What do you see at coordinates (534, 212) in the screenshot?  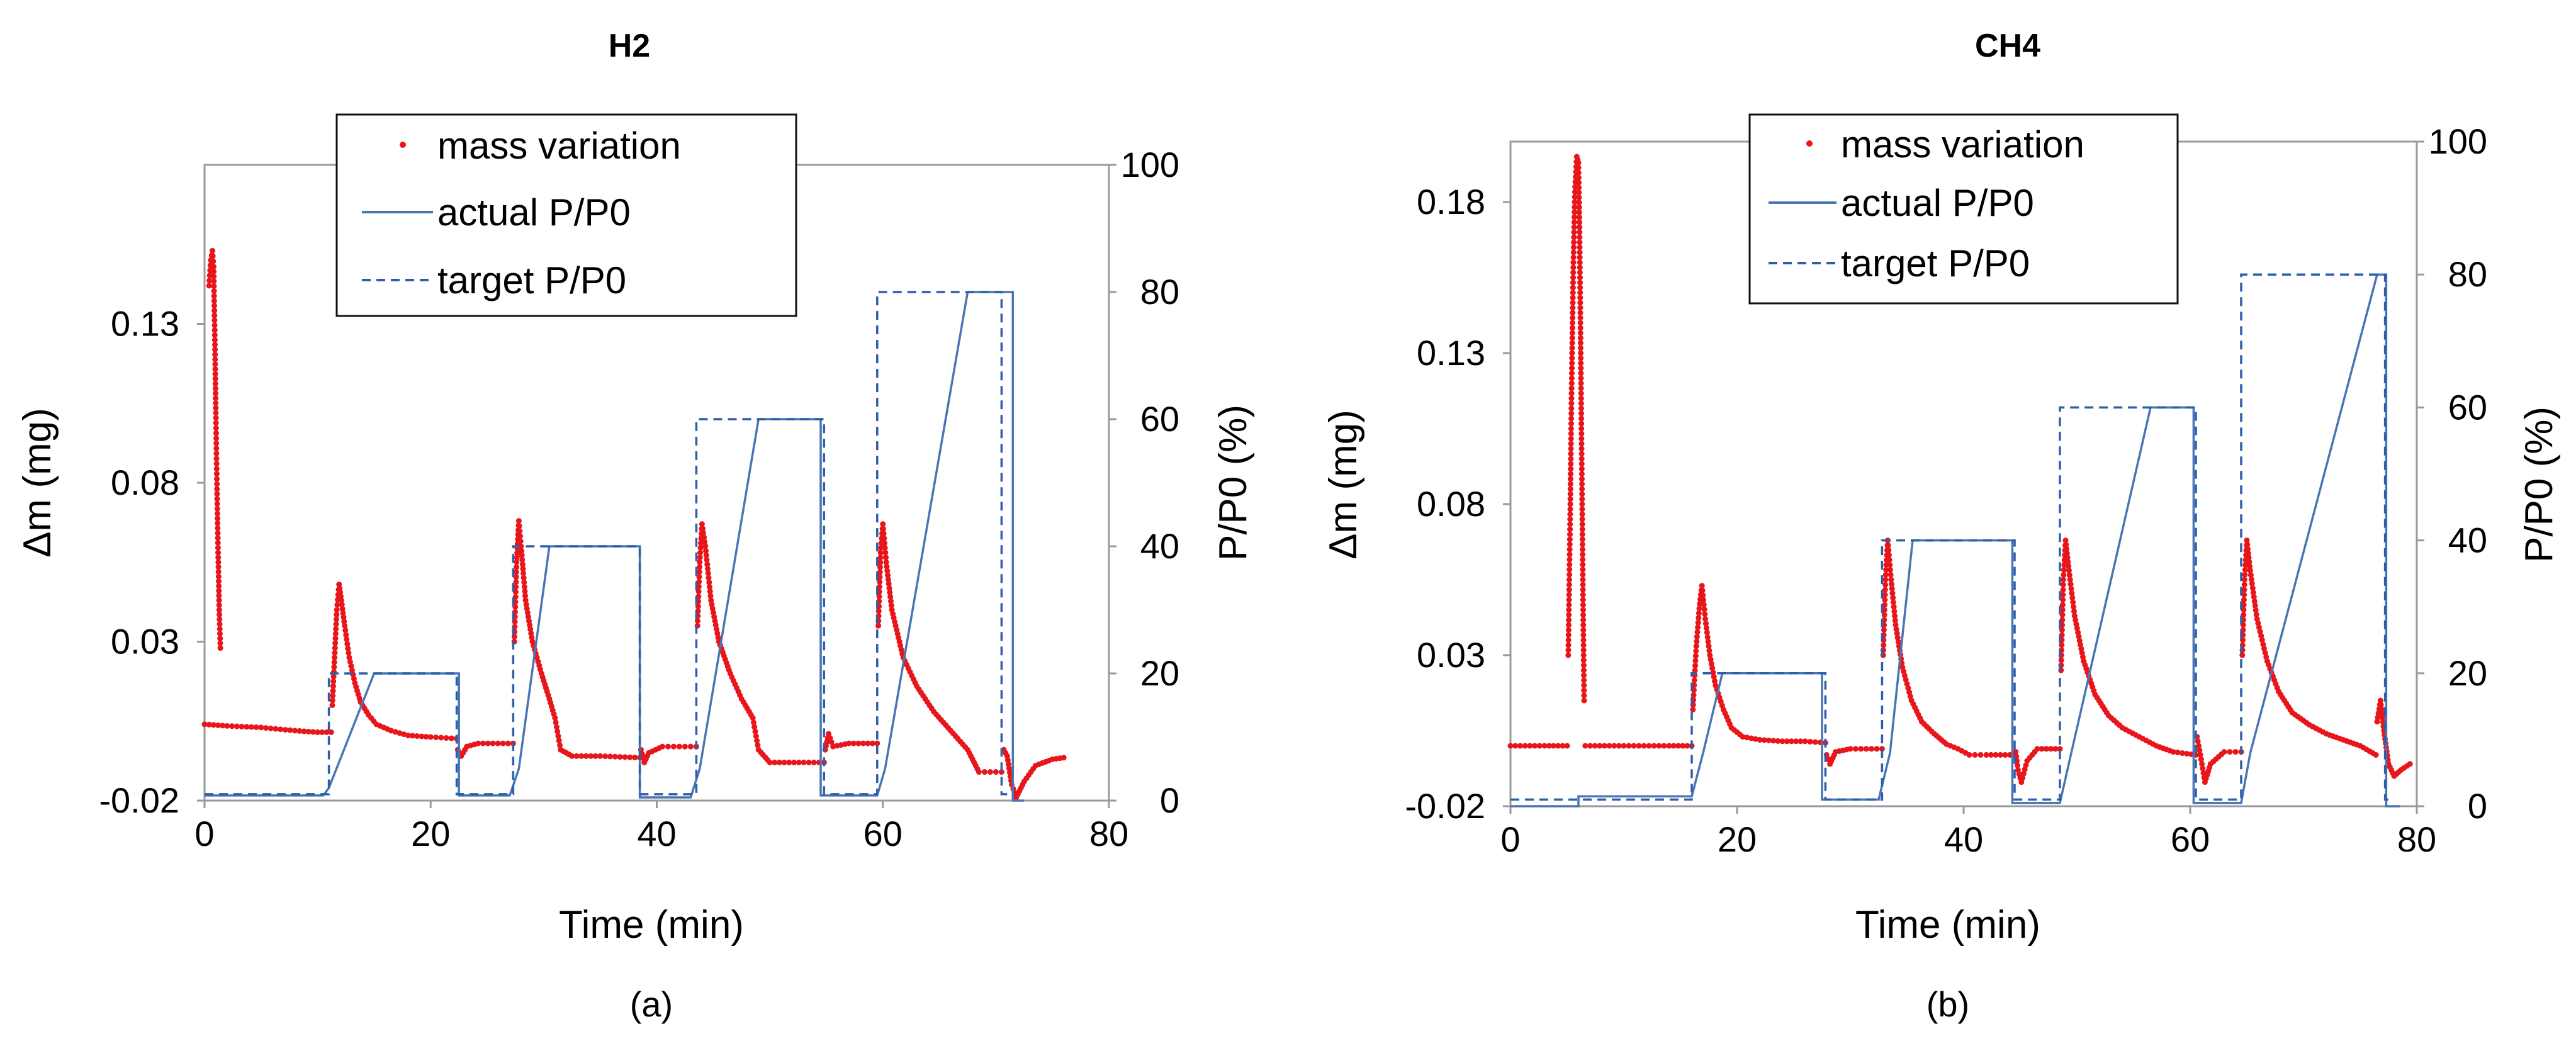 I see `legend-label-actual: actual P/P0` at bounding box center [534, 212].